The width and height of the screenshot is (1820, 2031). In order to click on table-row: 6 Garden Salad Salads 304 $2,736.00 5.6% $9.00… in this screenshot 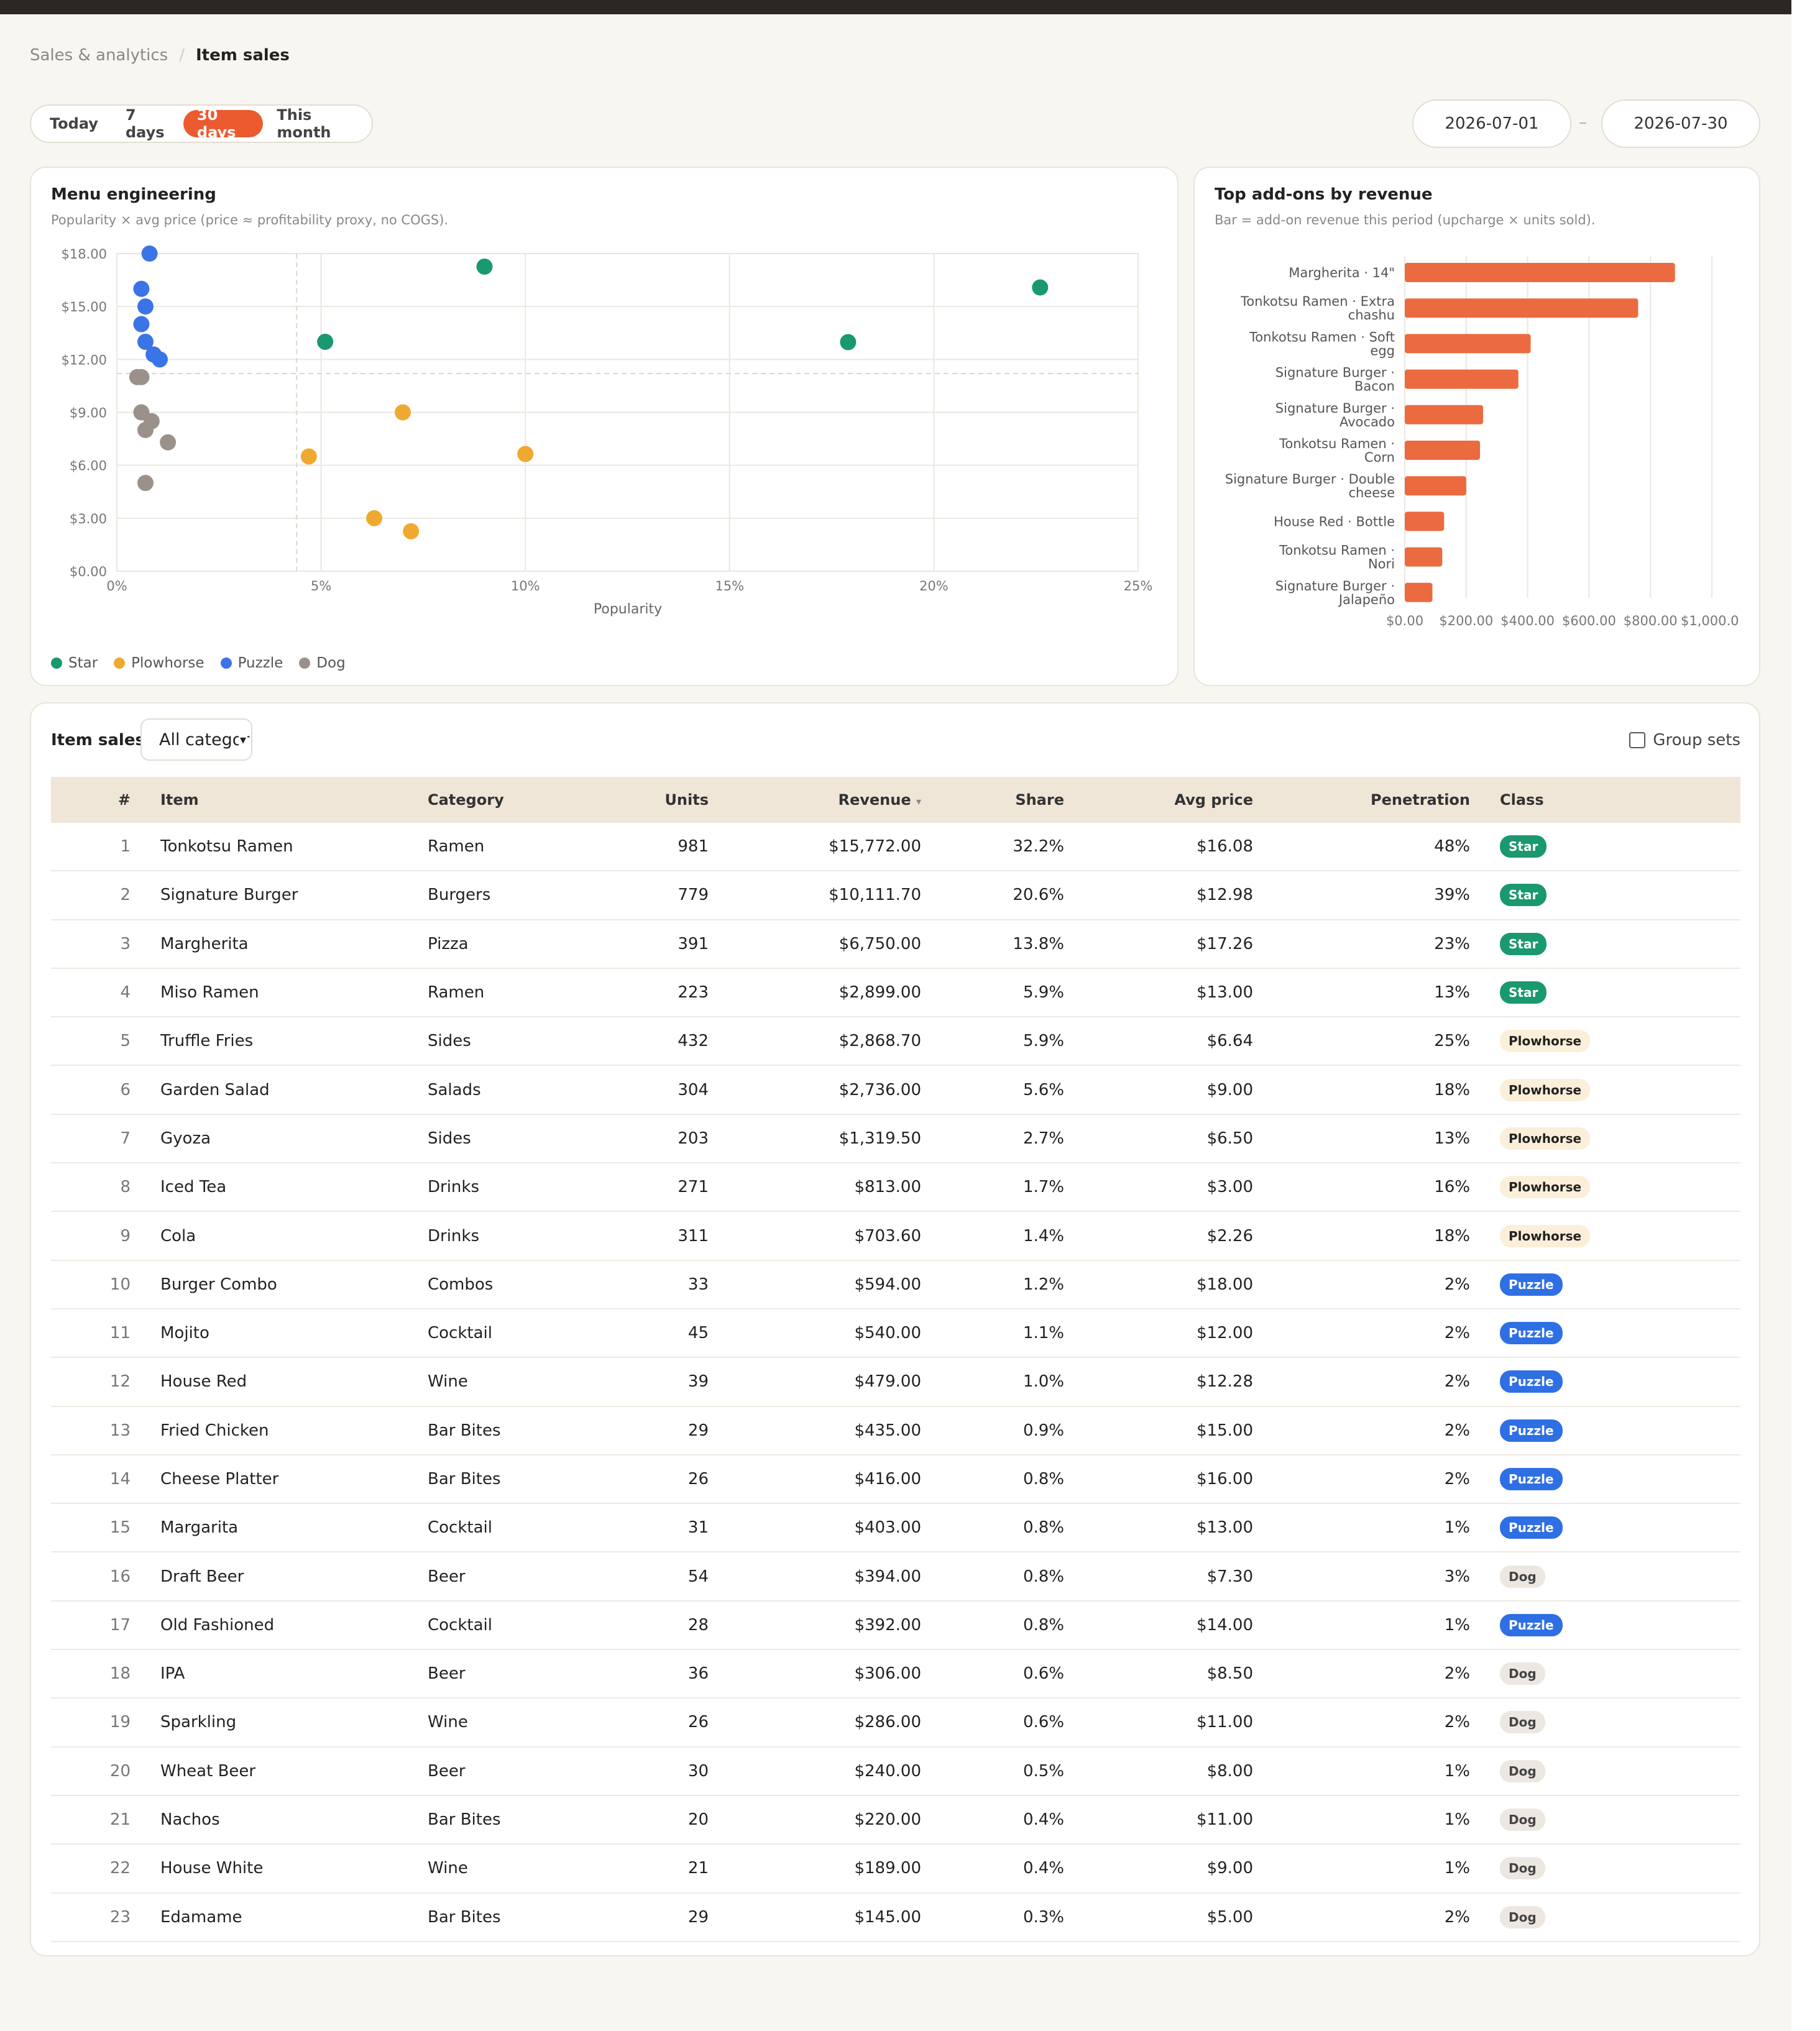, I will do `click(895, 1090)`.